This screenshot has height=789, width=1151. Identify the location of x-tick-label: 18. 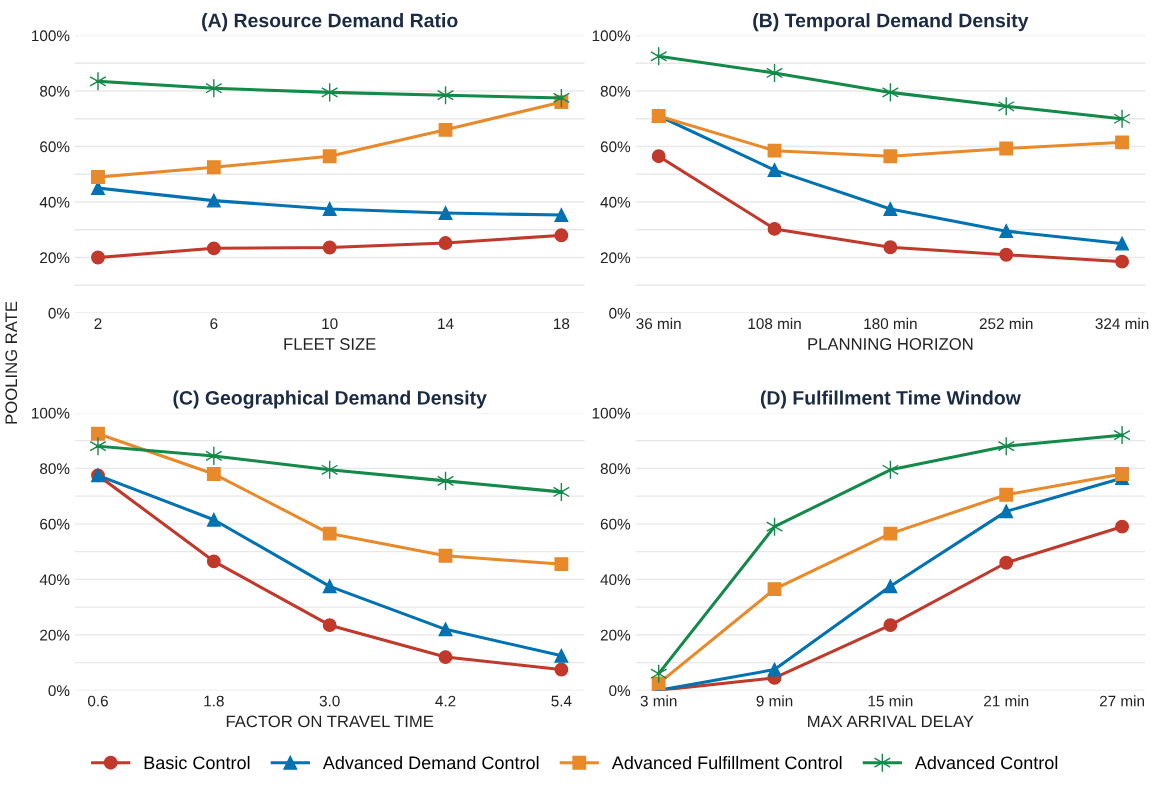
(562, 324).